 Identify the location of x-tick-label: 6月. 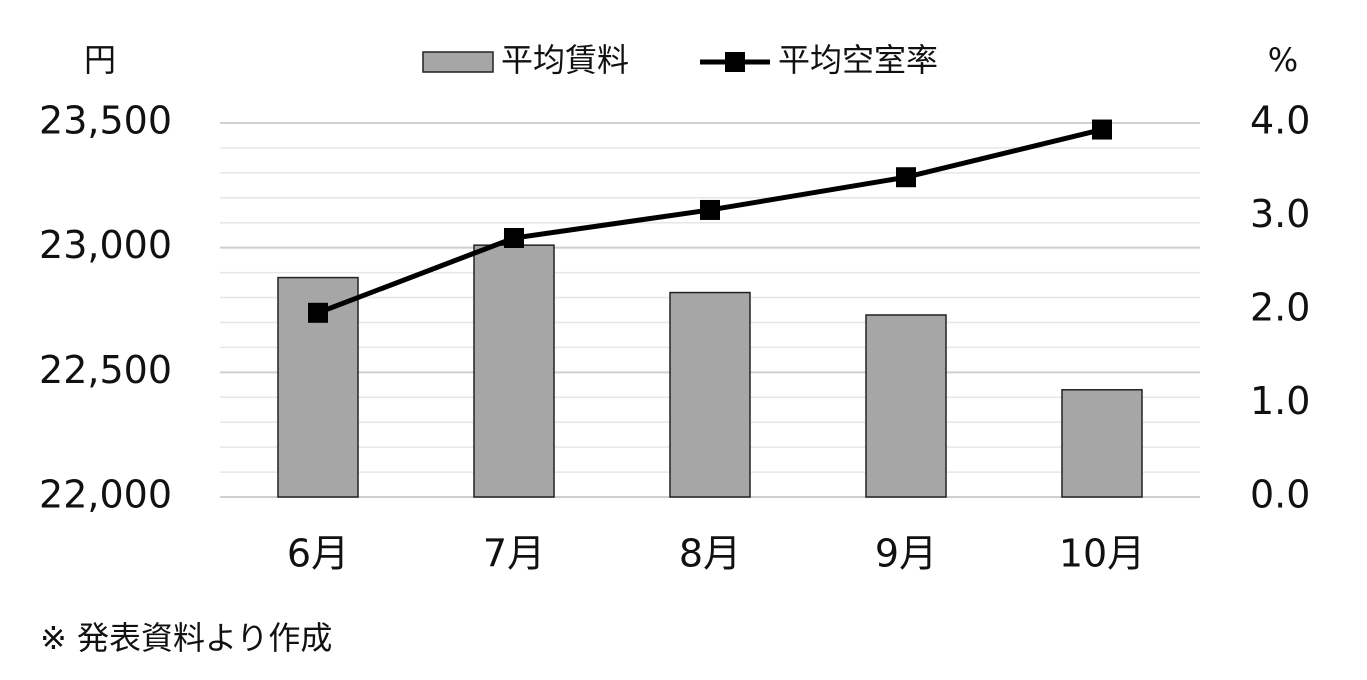
(318, 554).